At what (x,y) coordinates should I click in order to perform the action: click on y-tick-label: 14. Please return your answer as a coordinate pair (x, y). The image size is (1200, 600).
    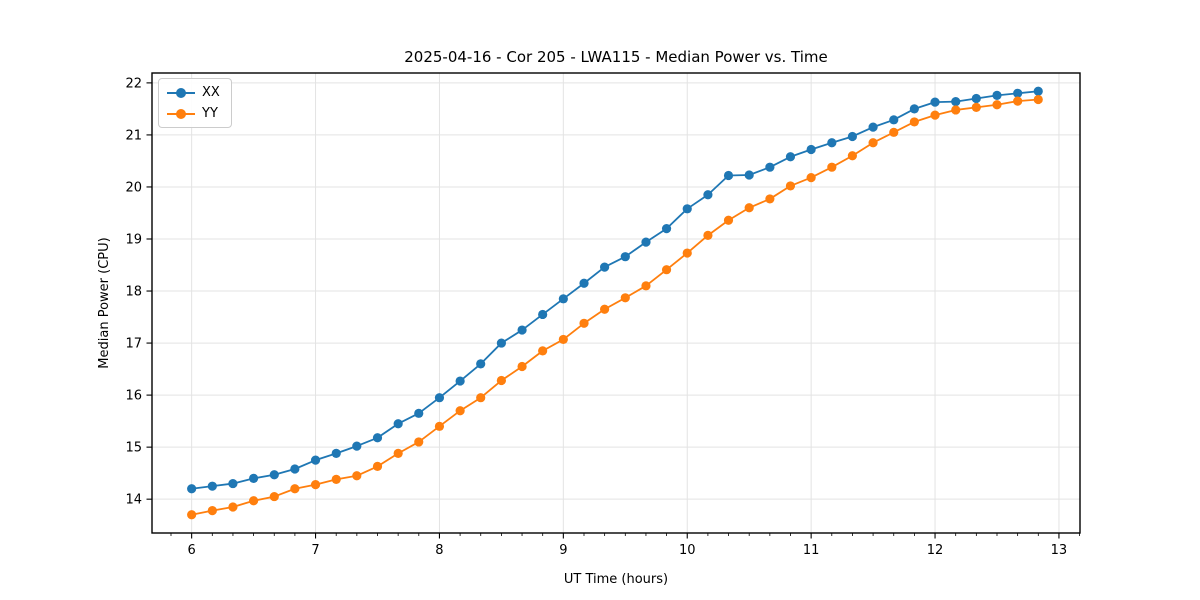
    Looking at the image, I should click on (133, 500).